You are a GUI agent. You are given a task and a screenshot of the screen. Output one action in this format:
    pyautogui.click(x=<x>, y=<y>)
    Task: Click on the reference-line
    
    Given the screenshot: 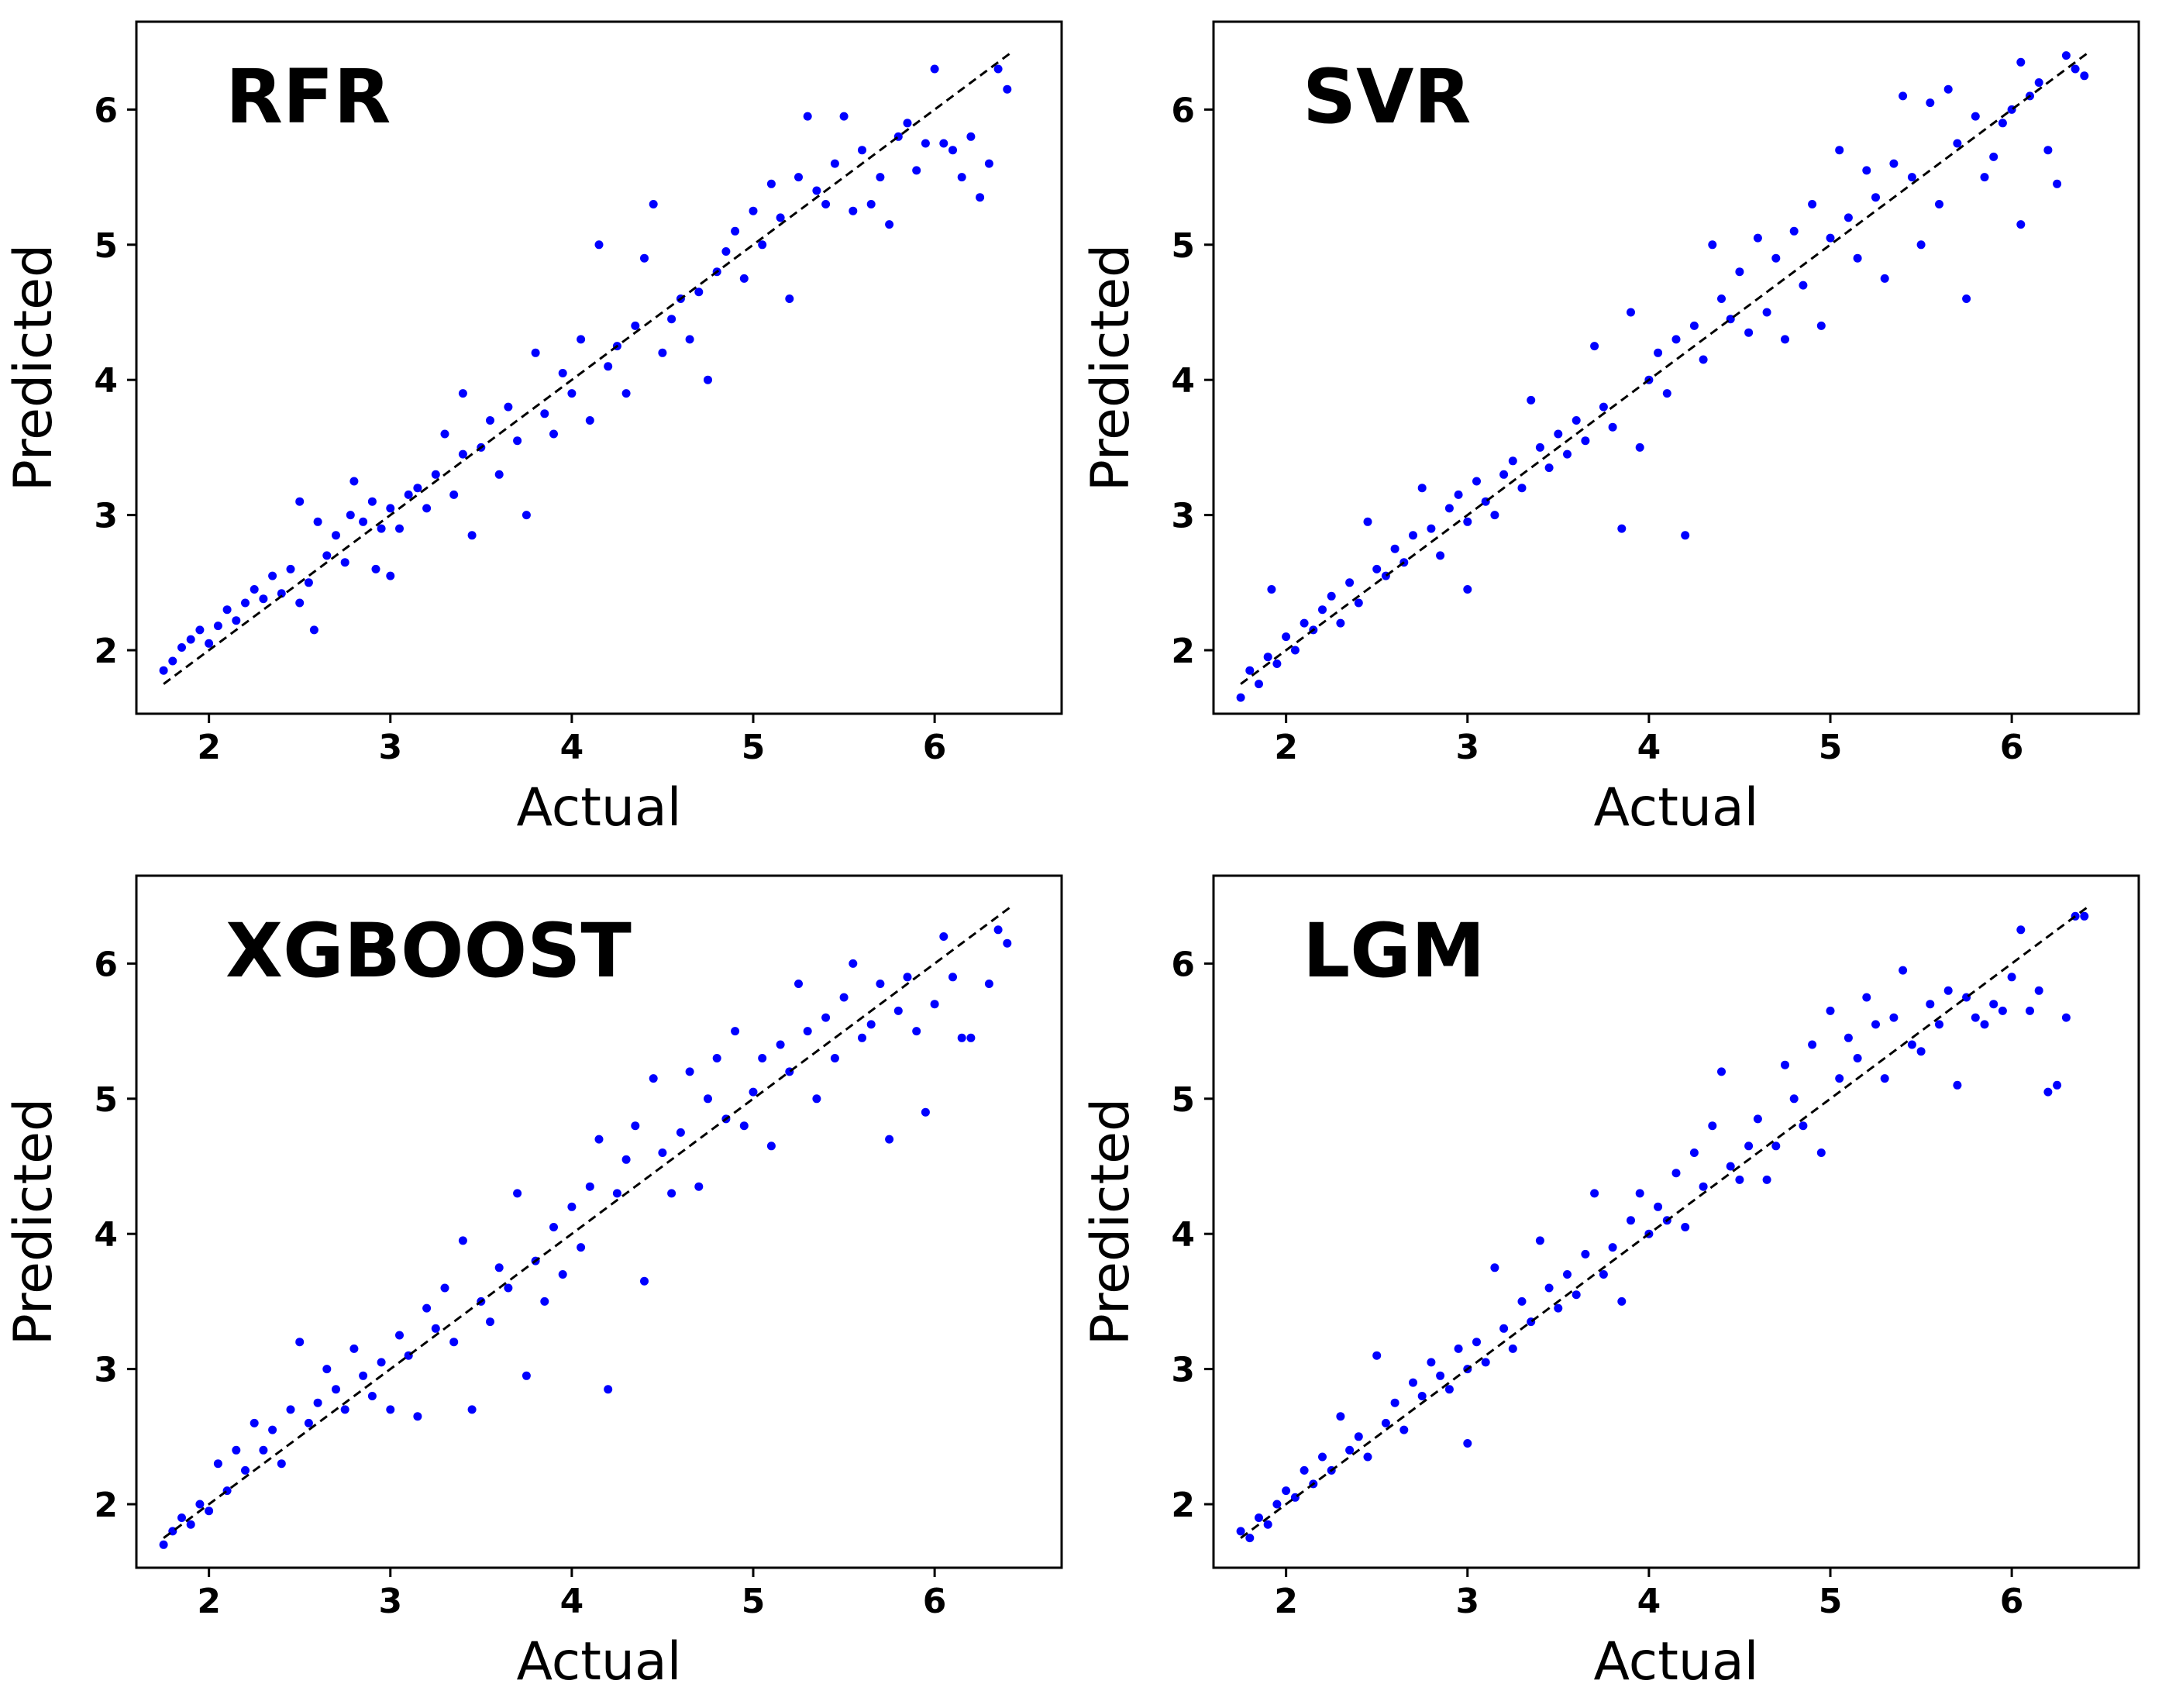 What is the action you would take?
    pyautogui.click(x=1664, y=368)
    